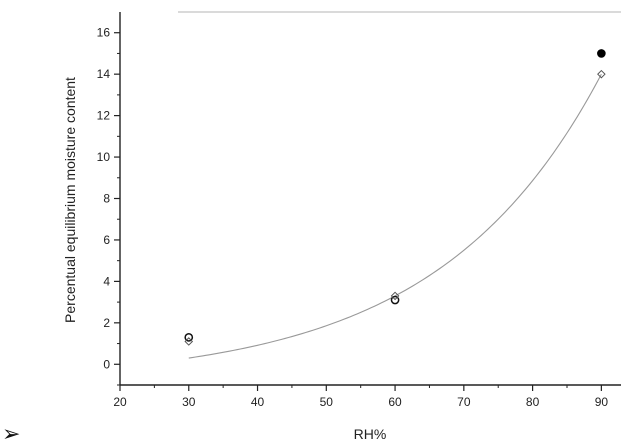 The image size is (622, 447). What do you see at coordinates (106, 240) in the screenshot?
I see `y-tick-label-6: 6` at bounding box center [106, 240].